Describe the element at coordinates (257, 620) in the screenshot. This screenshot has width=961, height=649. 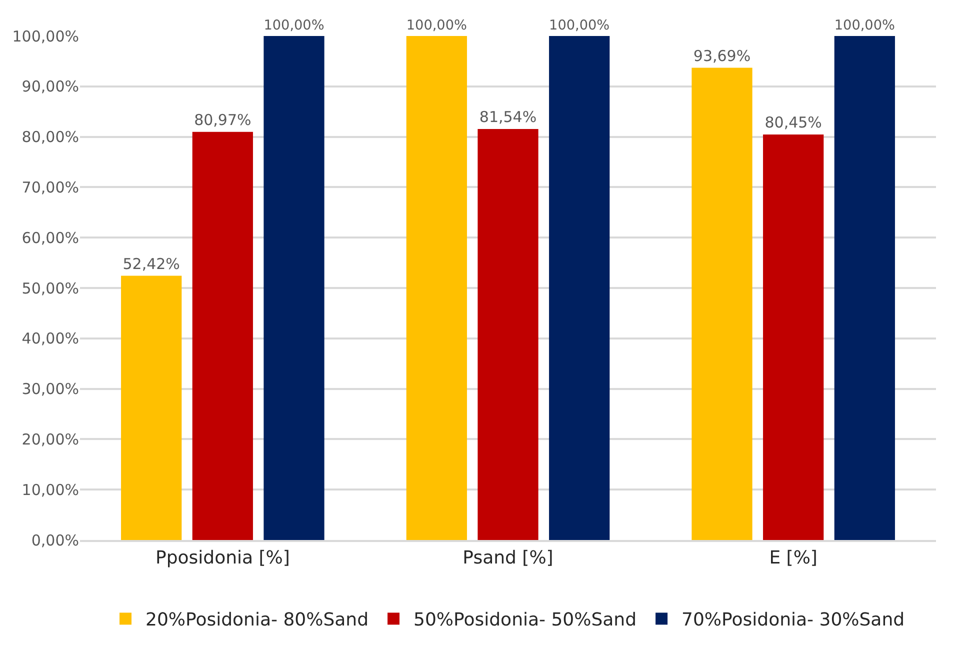
I see `legend-label: 20%Posidonia- 80%Sand` at that location.